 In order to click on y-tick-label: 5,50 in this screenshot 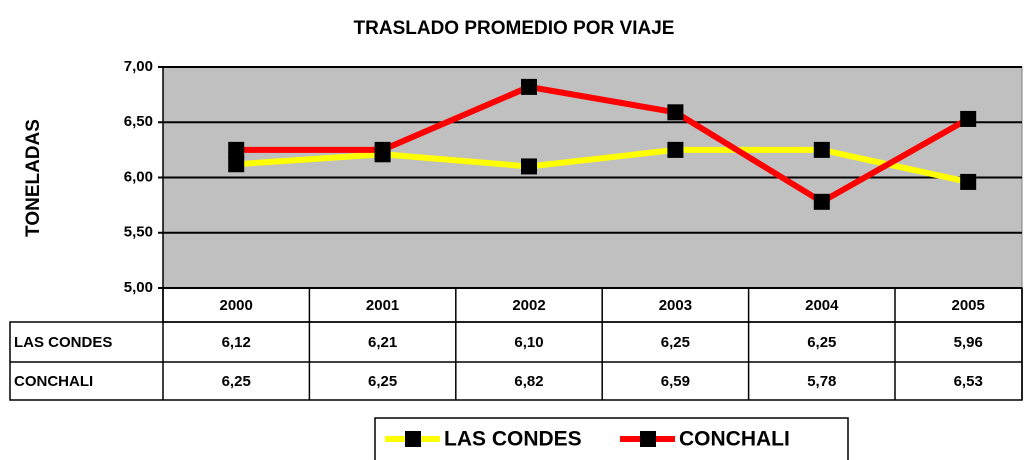, I will do `click(138, 232)`.